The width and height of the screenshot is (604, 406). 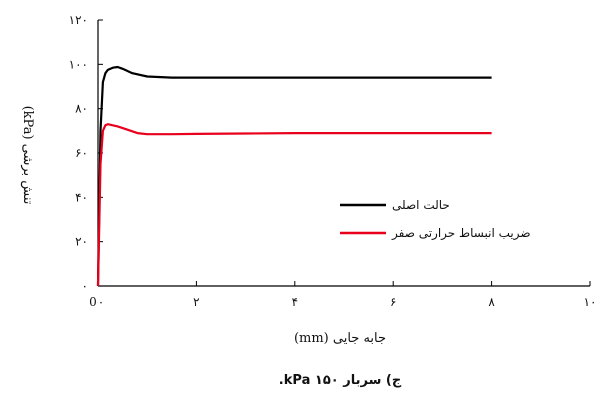 What do you see at coordinates (340, 380) in the screenshot?
I see `figure-caption: ج) سربار ۱۵۰ kPa.` at bounding box center [340, 380].